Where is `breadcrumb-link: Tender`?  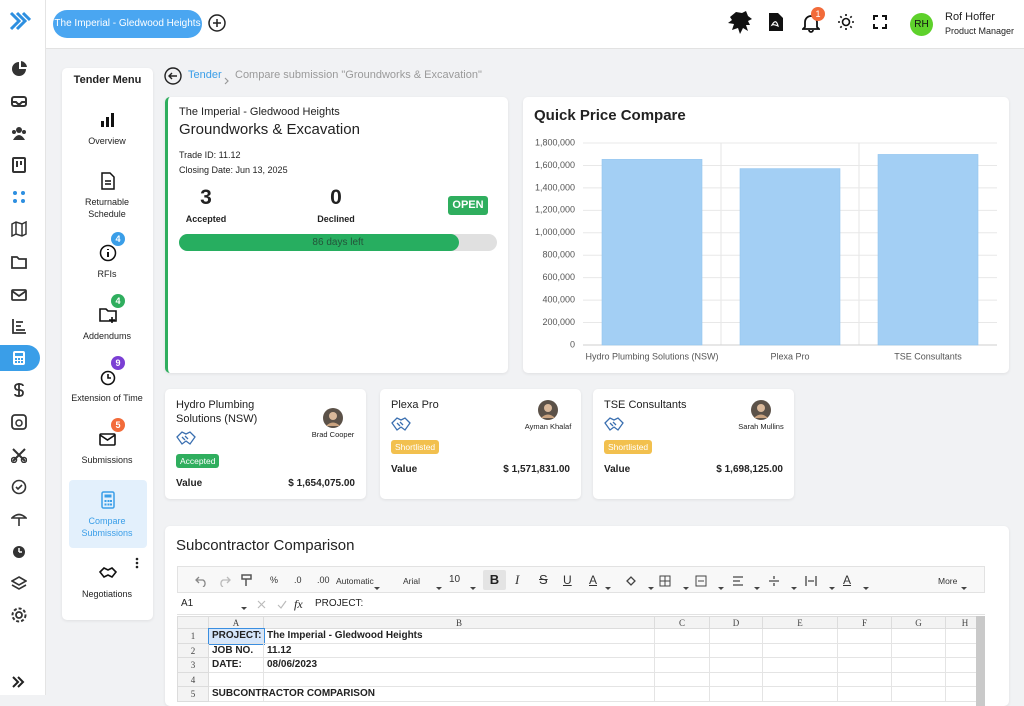 breadcrumb-link: Tender is located at coordinates (205, 75).